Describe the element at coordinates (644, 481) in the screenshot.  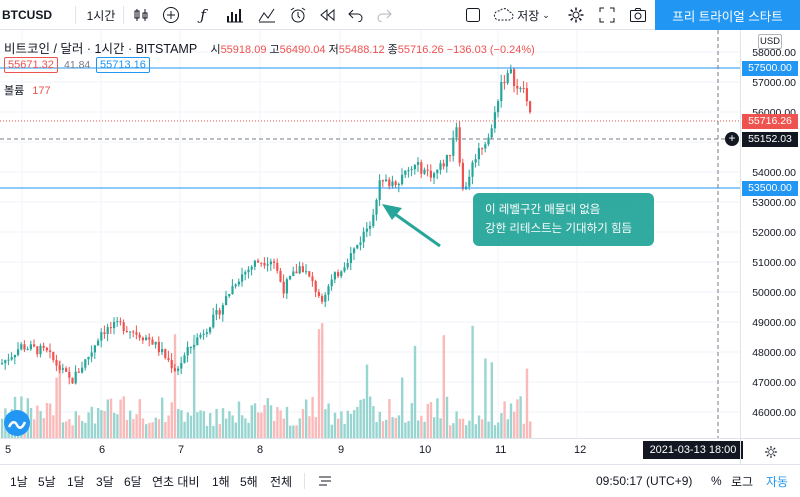
I see `clock-timezone: 09:50:17 (UTC+9)` at that location.